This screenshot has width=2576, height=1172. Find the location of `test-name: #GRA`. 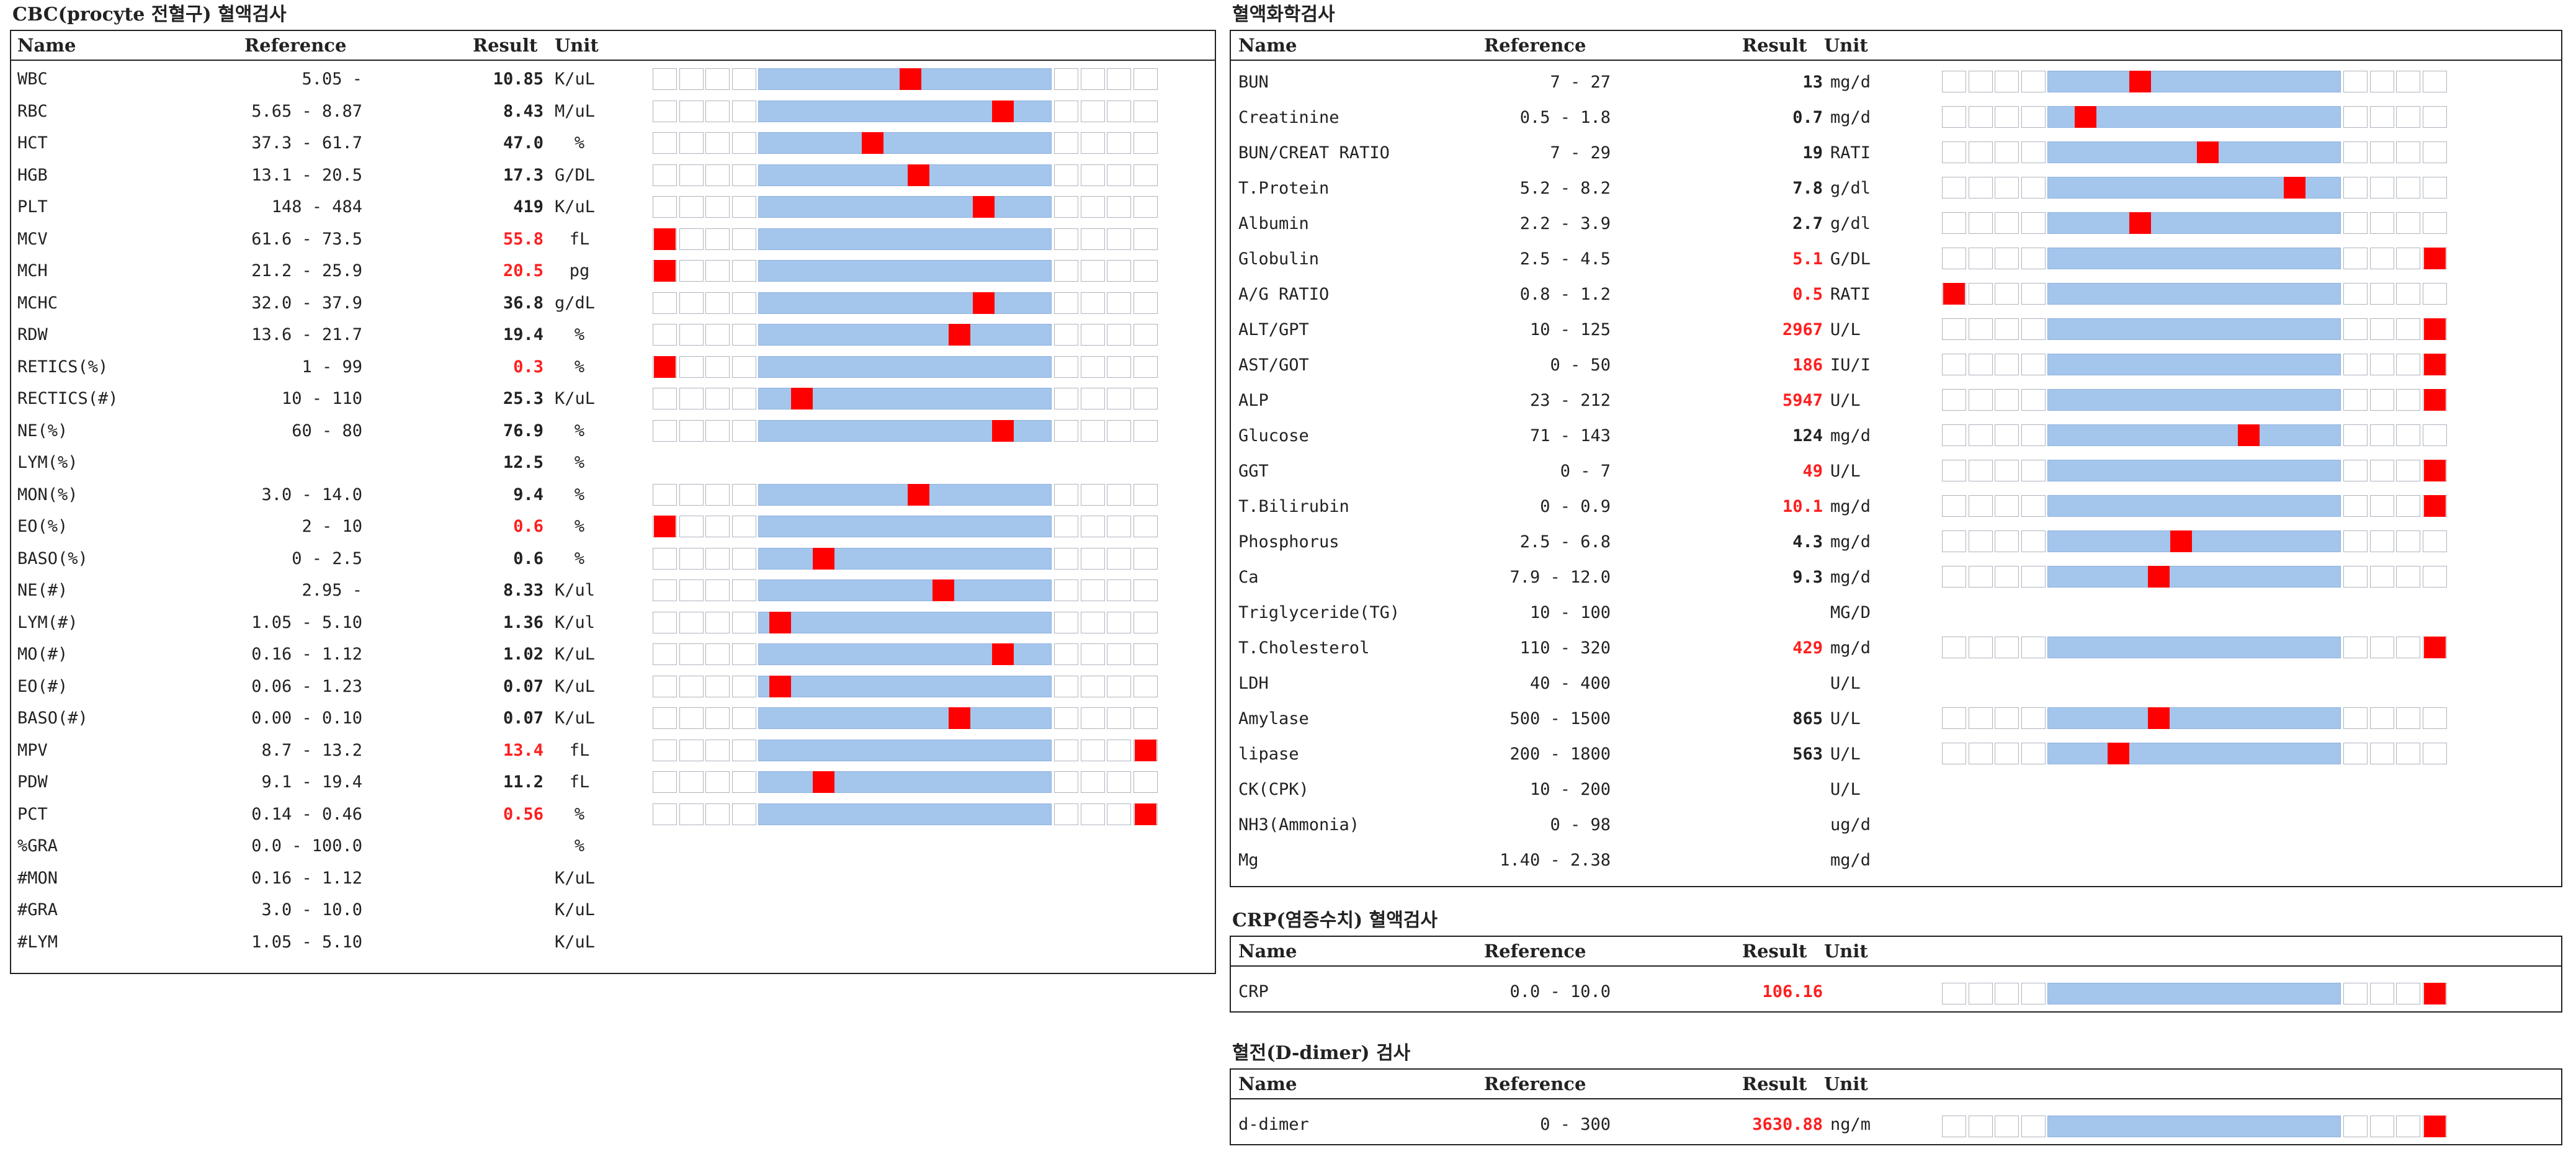

test-name: #GRA is located at coordinates (37, 909).